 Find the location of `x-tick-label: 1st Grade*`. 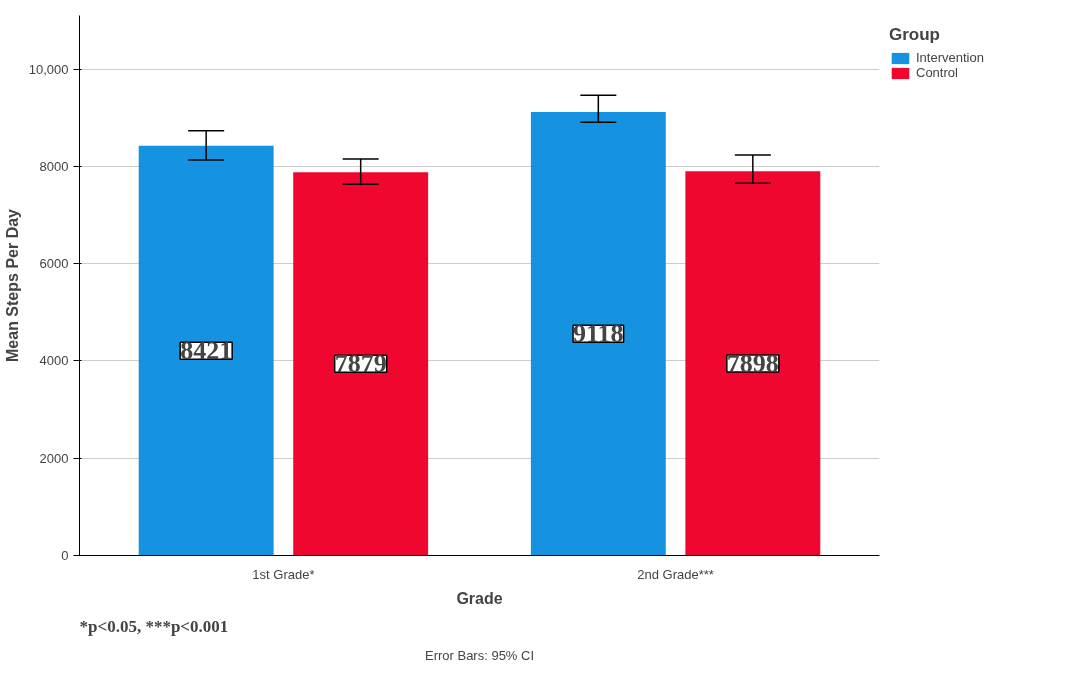

x-tick-label: 1st Grade* is located at coordinates (283, 574).